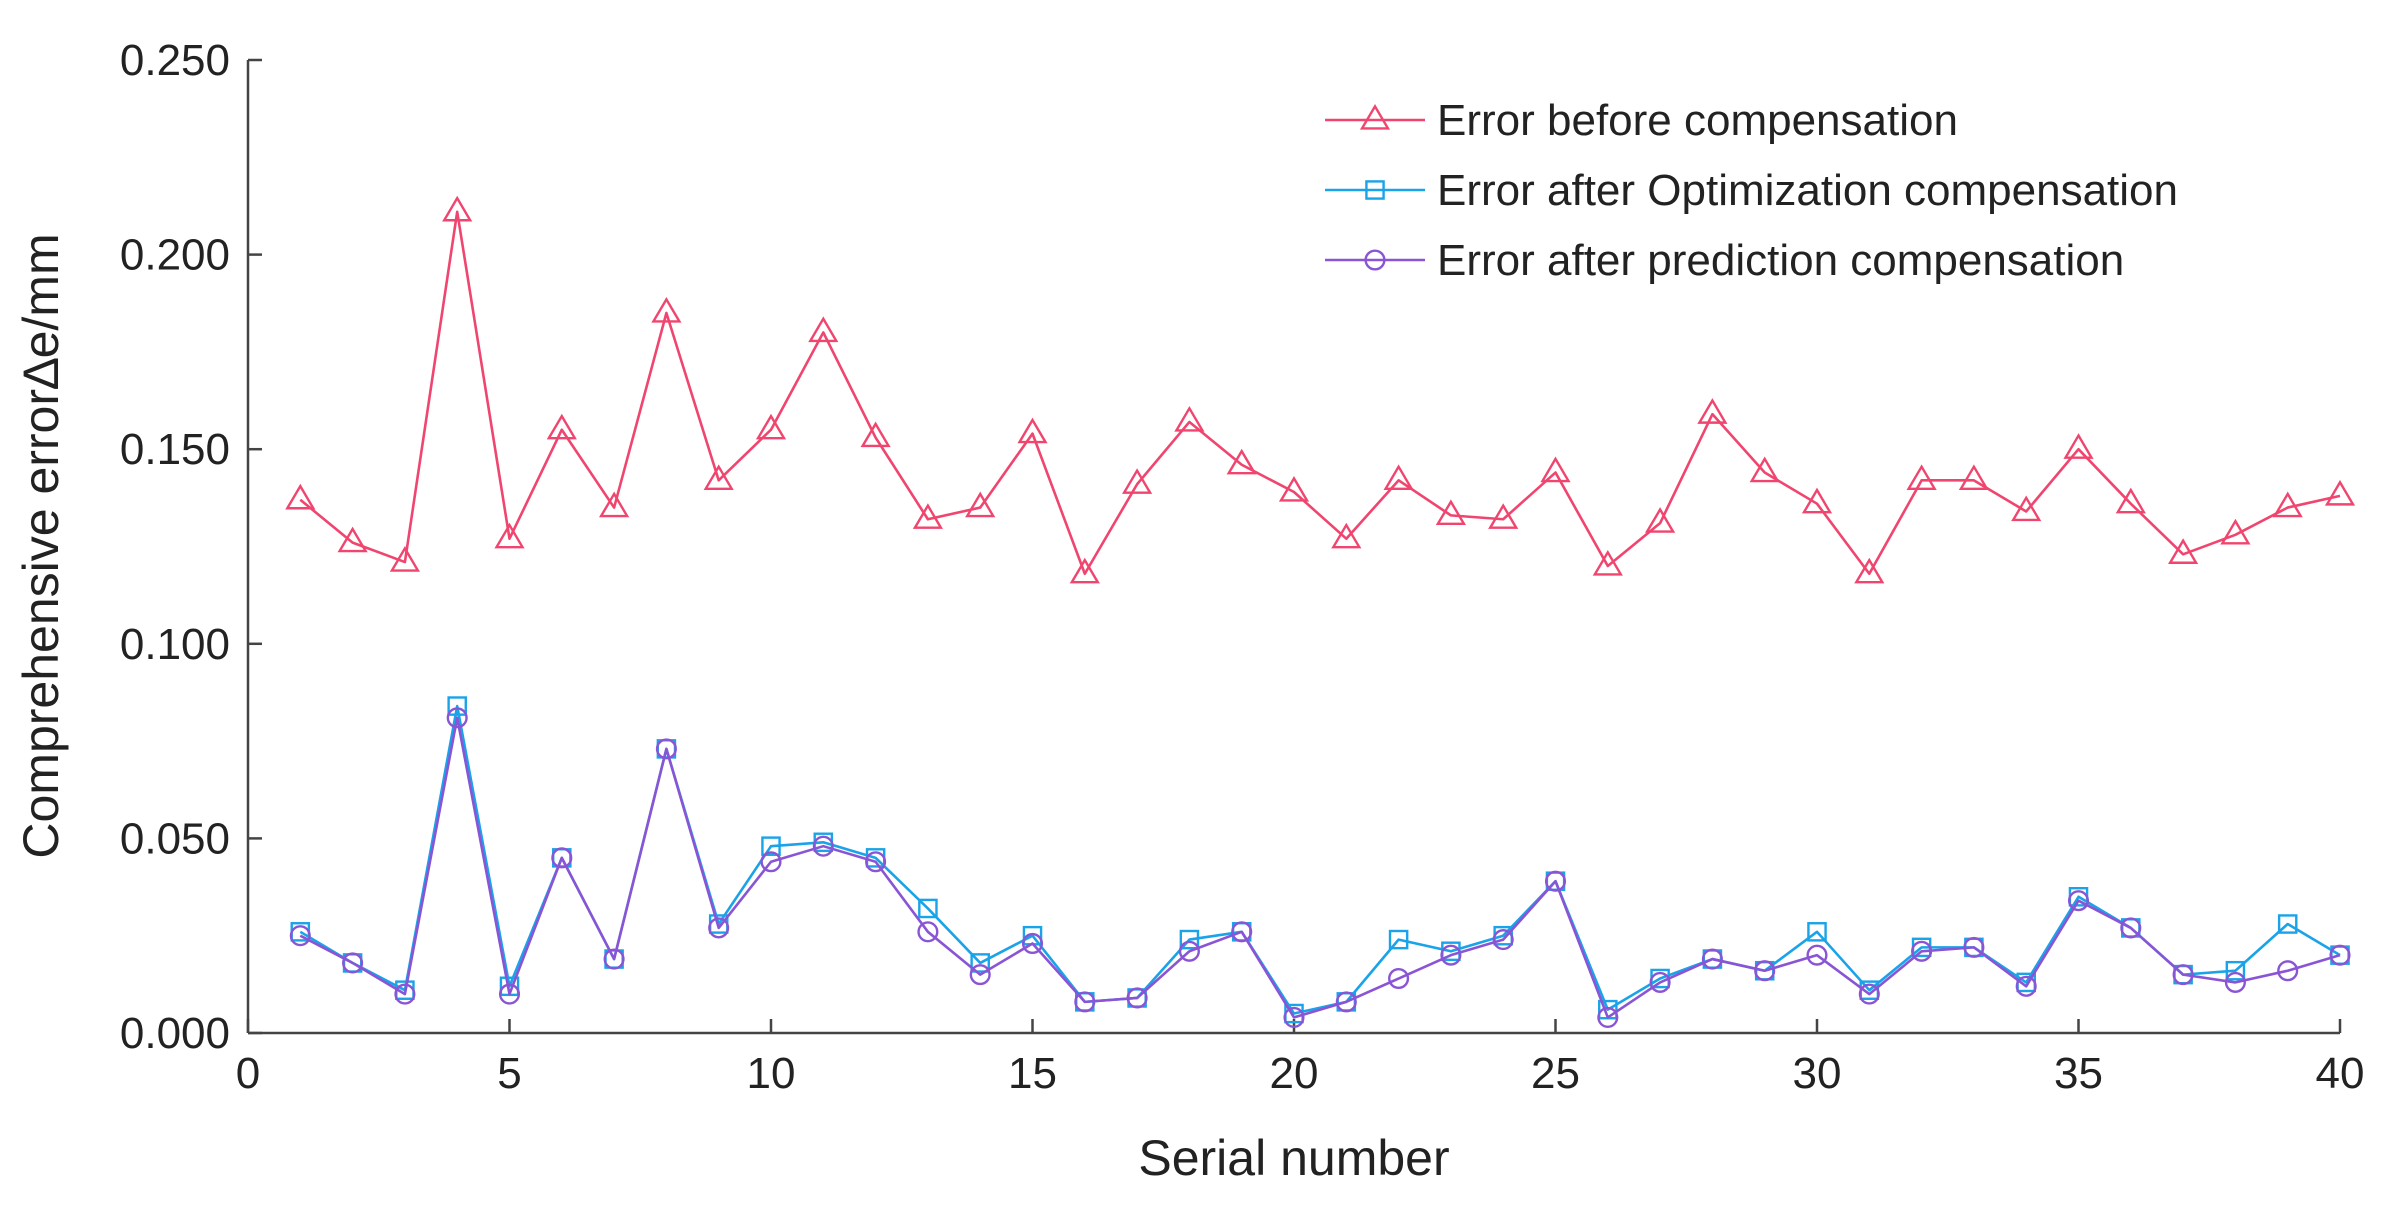 This screenshot has height=1218, width=2389. I want to click on y-tick-label: 0.000, so click(175, 1033).